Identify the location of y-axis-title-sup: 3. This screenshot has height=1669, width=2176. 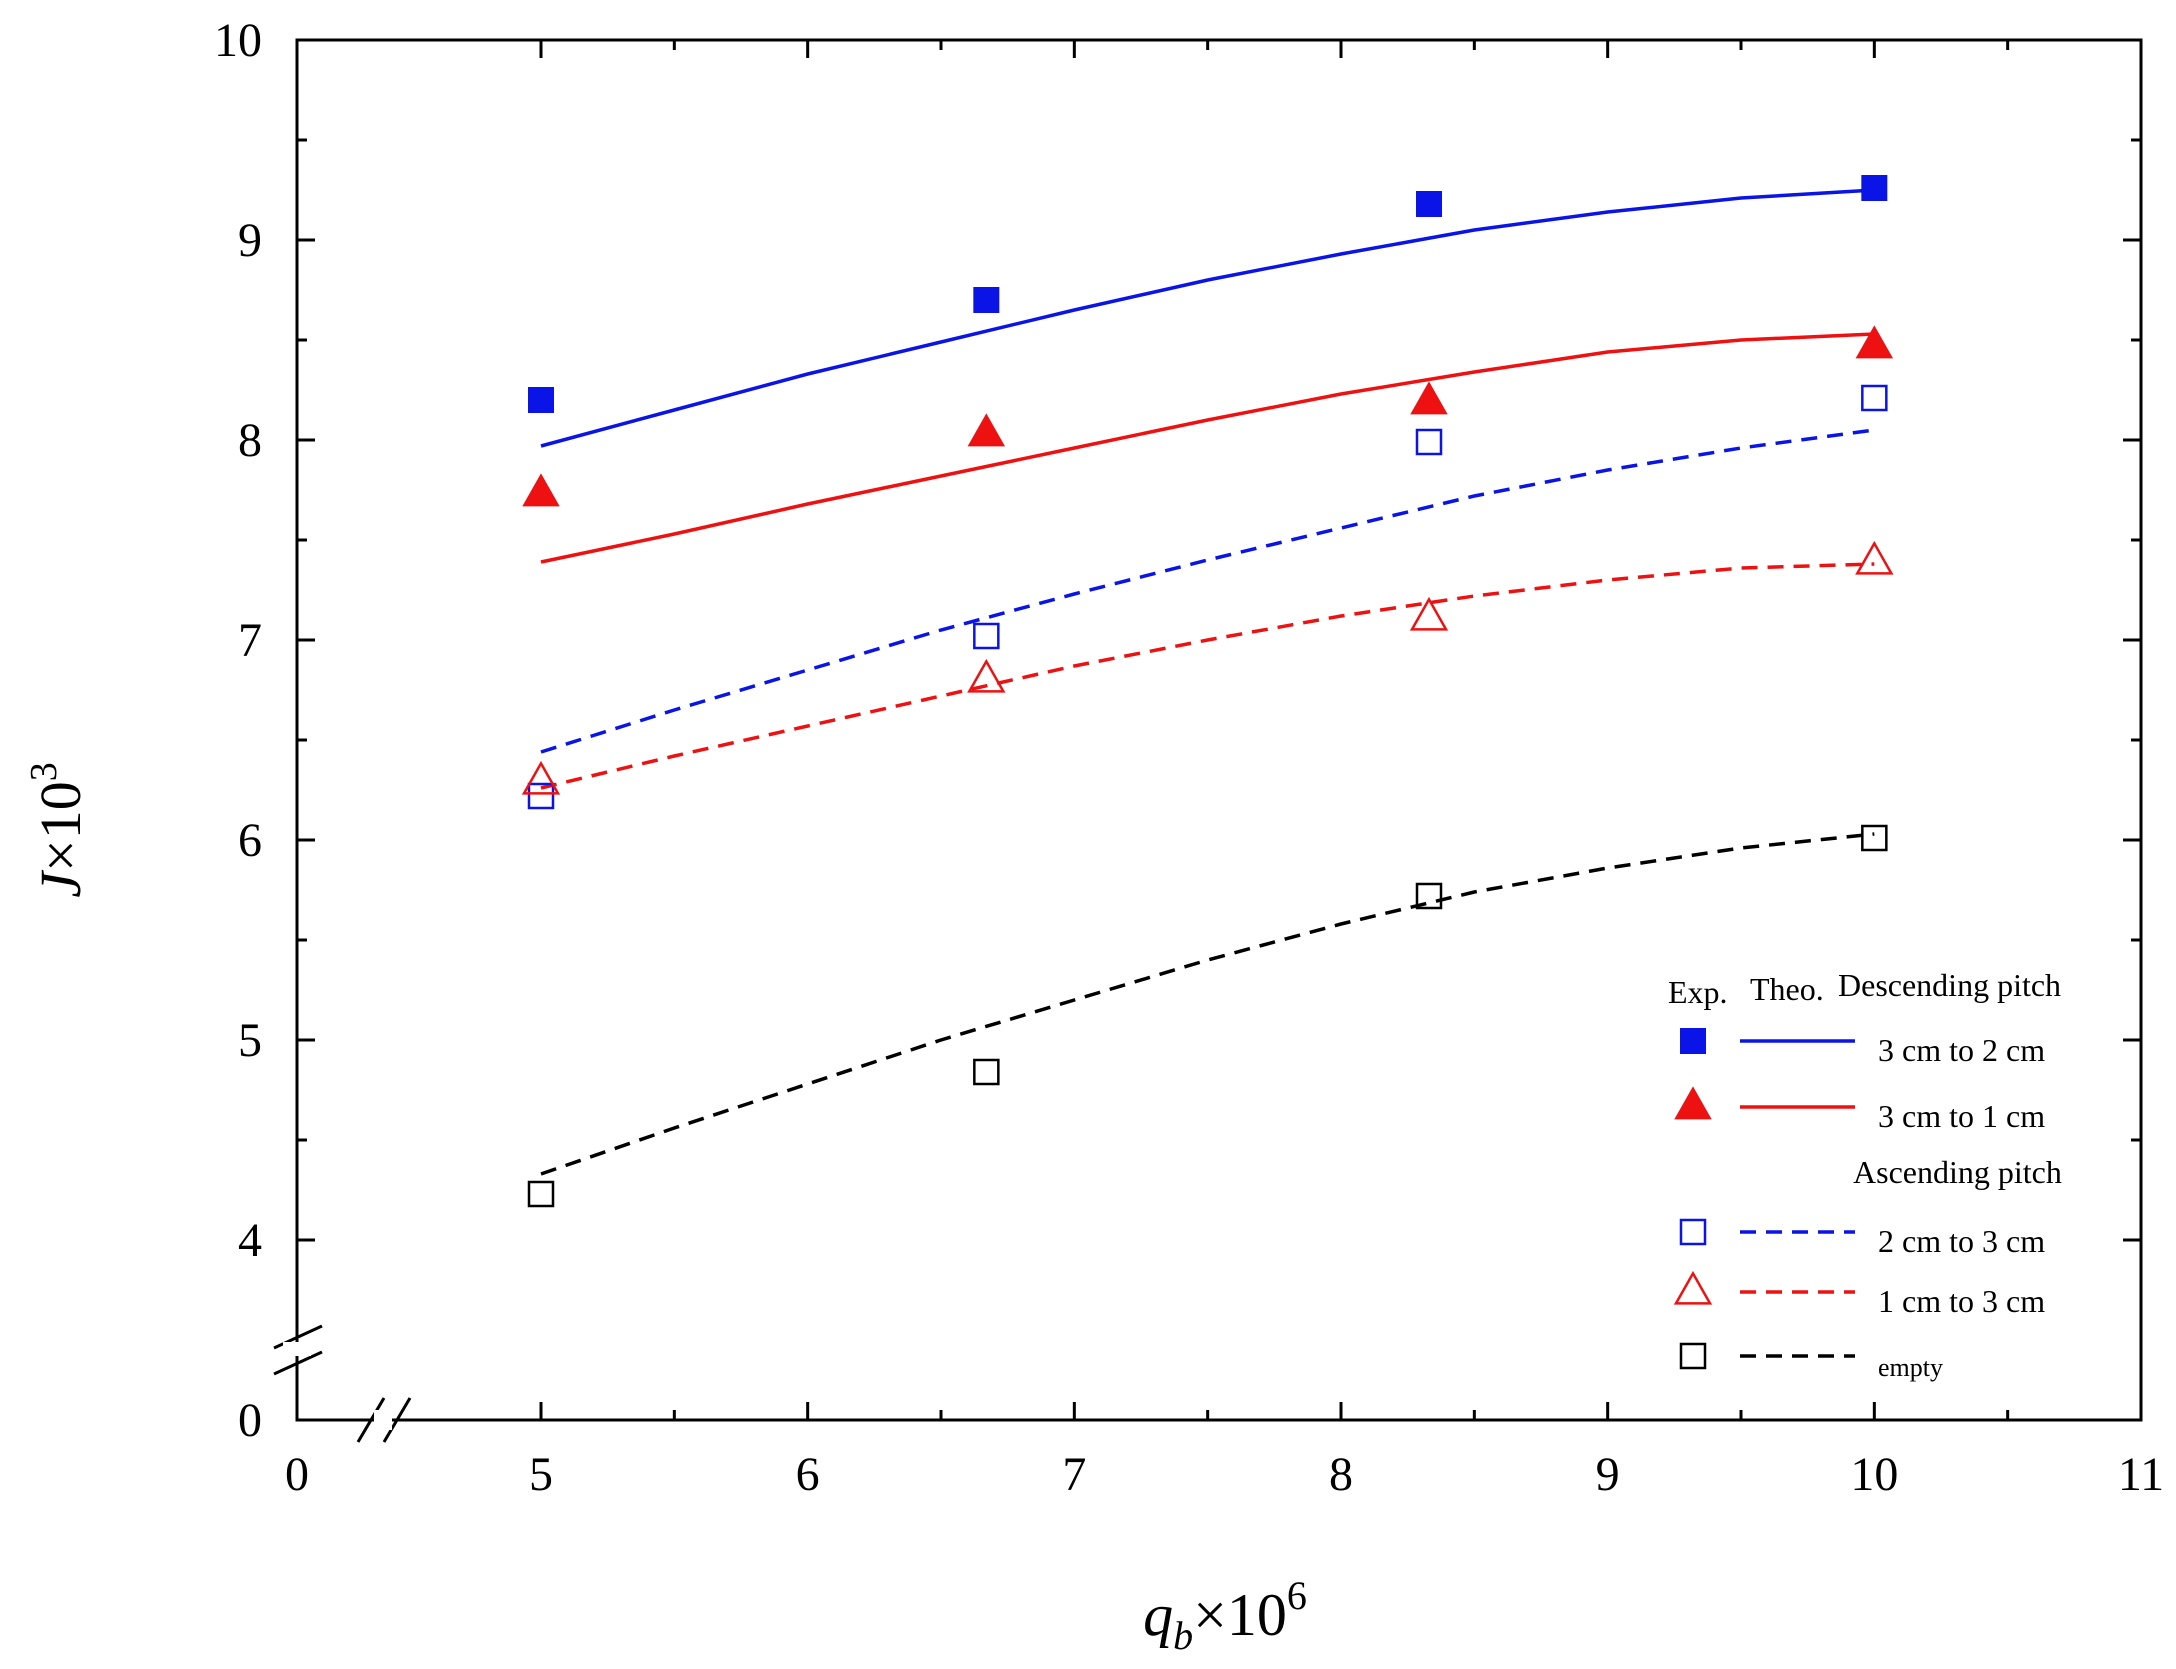
(44, 771).